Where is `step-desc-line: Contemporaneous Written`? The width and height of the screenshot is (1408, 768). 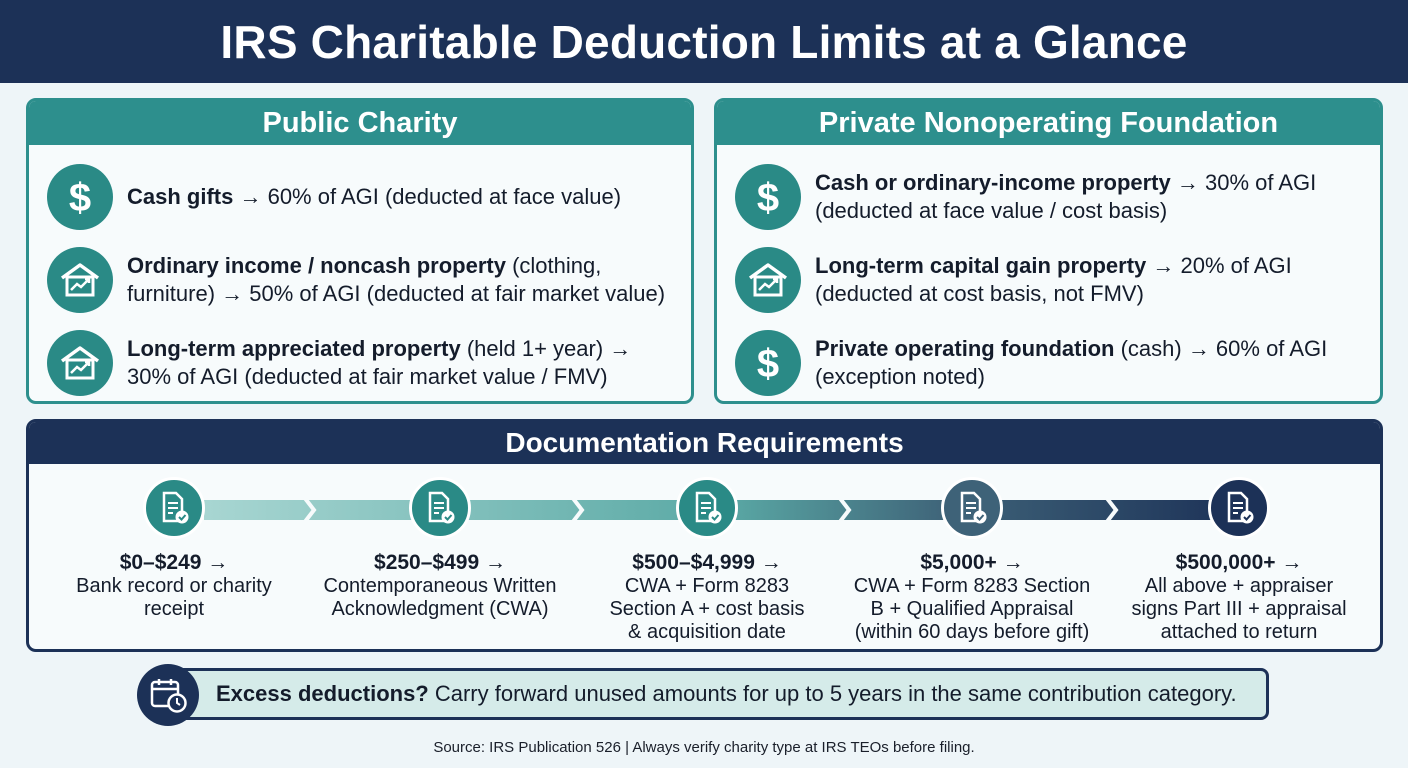 step-desc-line: Contemporaneous Written is located at coordinates (440, 586).